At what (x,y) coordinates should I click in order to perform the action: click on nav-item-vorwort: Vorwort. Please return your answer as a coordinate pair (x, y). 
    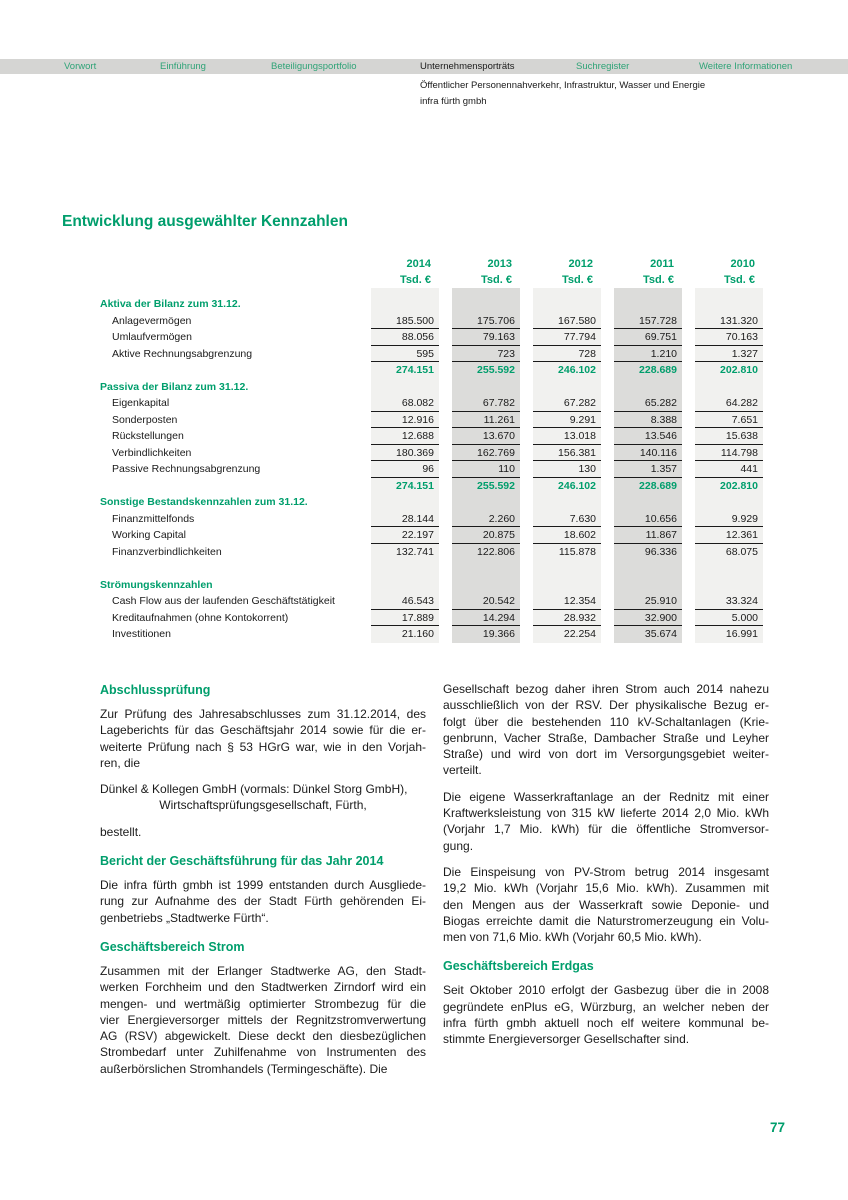
    Looking at the image, I should click on (80, 66).